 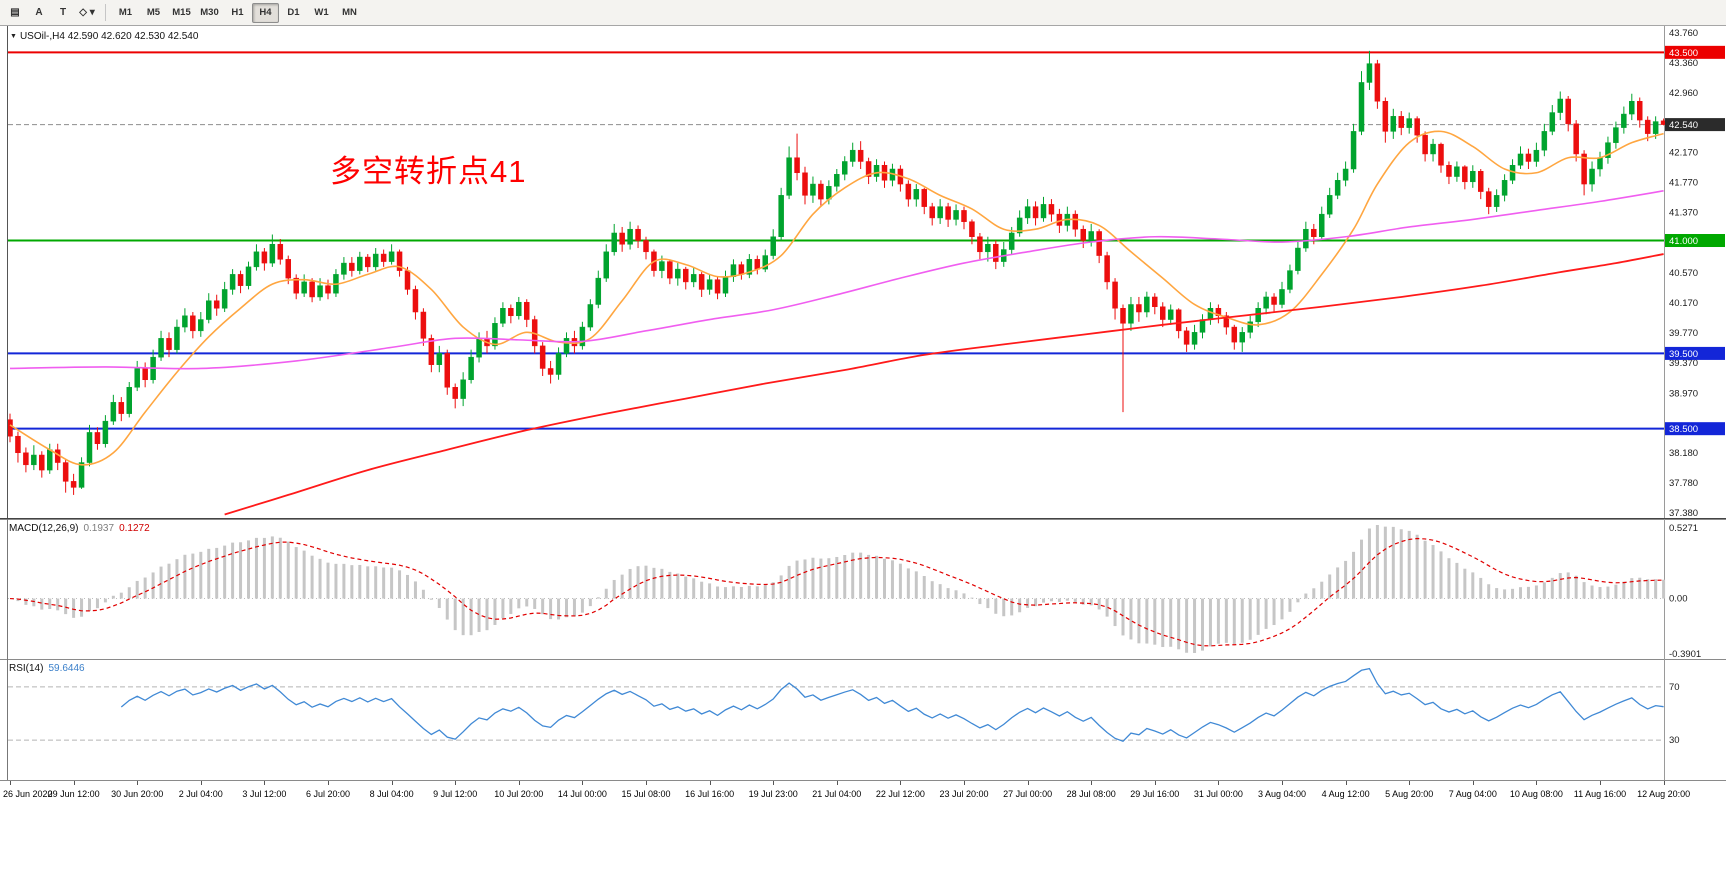 What do you see at coordinates (1683, 63) in the screenshot?
I see `price-tick-label: 43.360` at bounding box center [1683, 63].